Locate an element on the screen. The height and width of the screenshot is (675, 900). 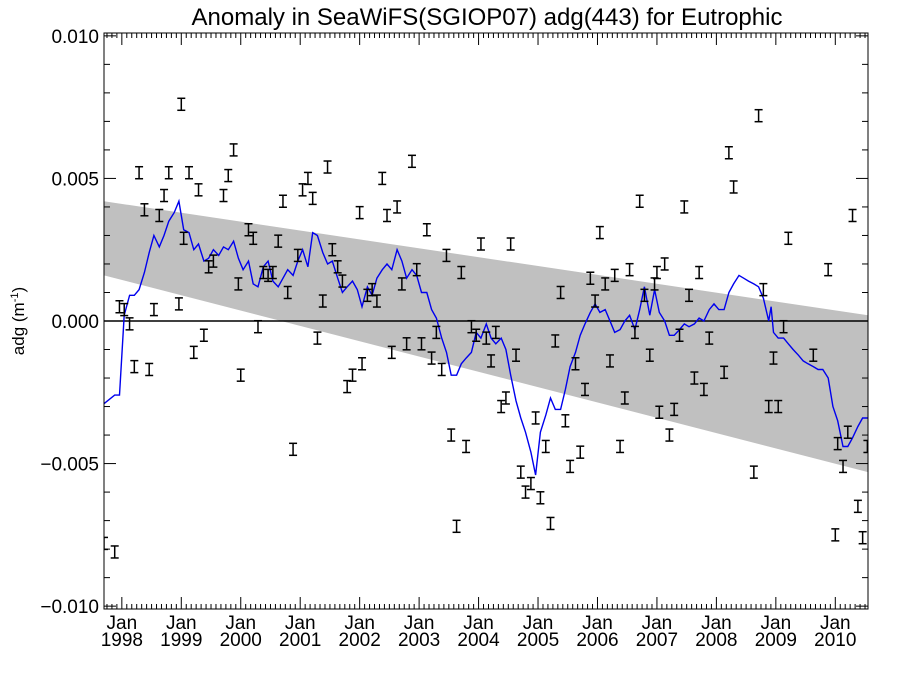
svg-text: 2008 is located at coordinates (716, 640).